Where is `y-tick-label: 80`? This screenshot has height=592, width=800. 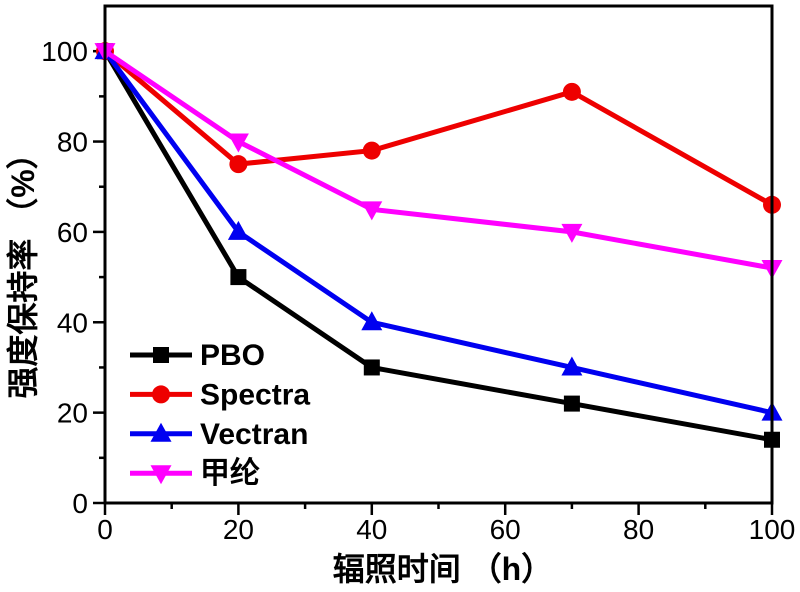
y-tick-label: 80 is located at coordinates (72, 142).